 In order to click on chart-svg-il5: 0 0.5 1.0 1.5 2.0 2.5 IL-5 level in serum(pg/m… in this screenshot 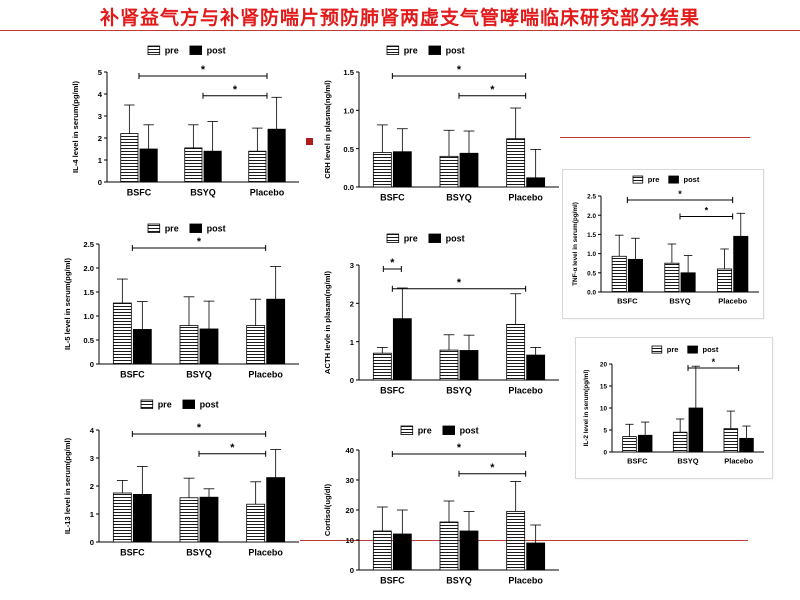, I will do `click(181, 301)`.